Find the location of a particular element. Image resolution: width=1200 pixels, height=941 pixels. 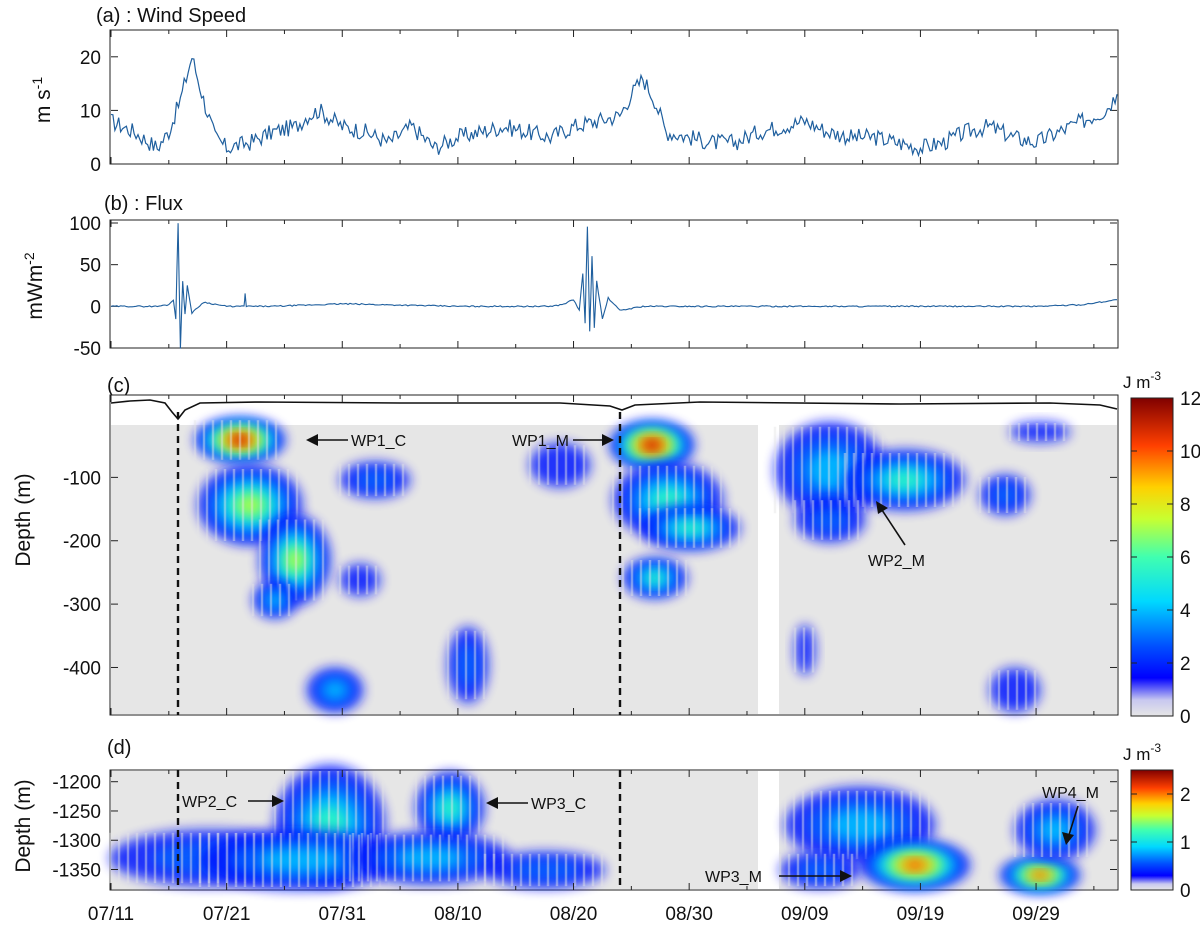

annotation-wp2-m: WP2_M is located at coordinates (896, 535).